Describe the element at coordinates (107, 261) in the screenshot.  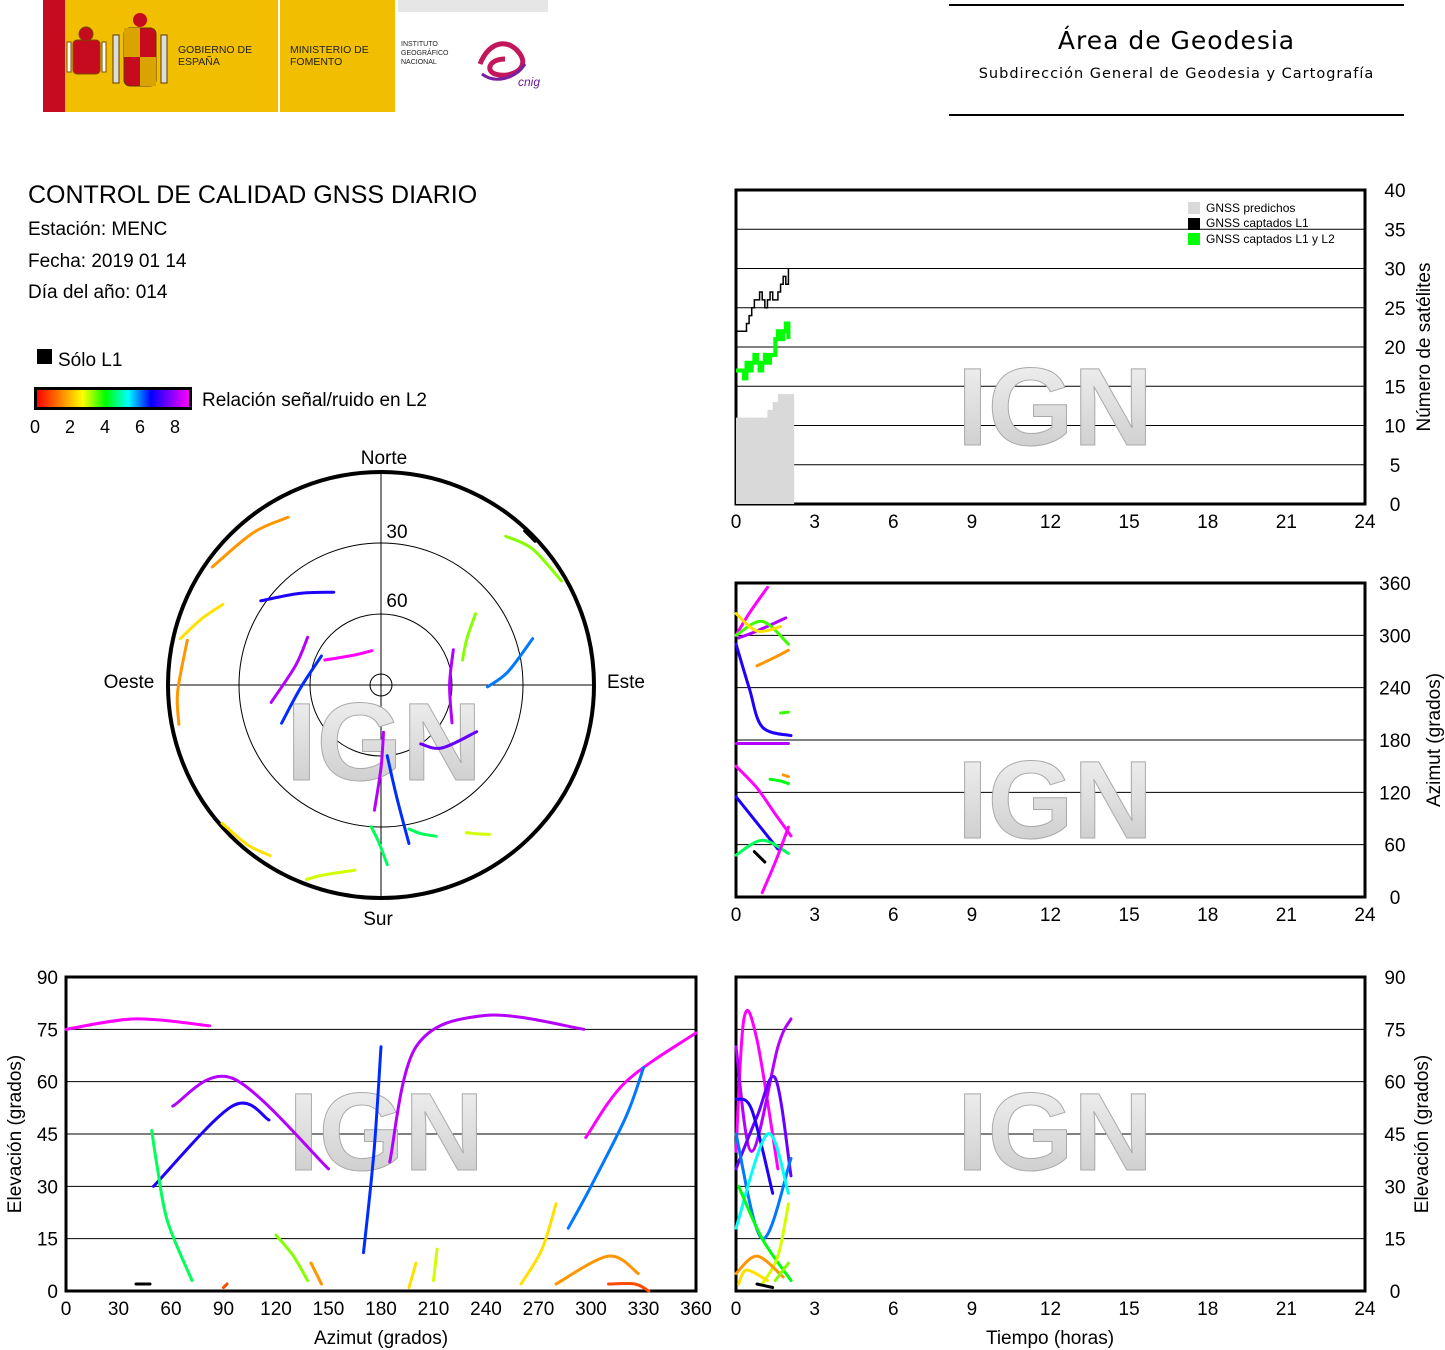
I see `date-label: Fecha: 2019 01 14` at that location.